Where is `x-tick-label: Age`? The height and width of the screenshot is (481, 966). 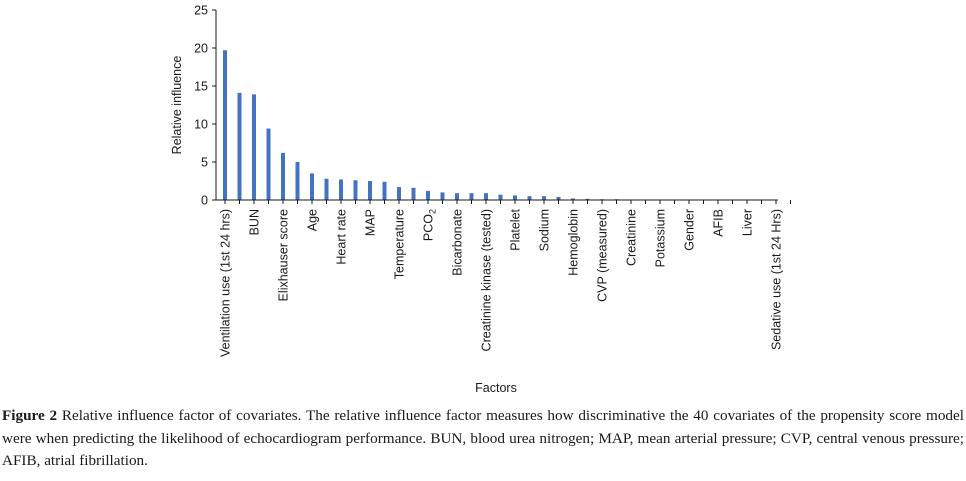 x-tick-label: Age is located at coordinates (313, 220).